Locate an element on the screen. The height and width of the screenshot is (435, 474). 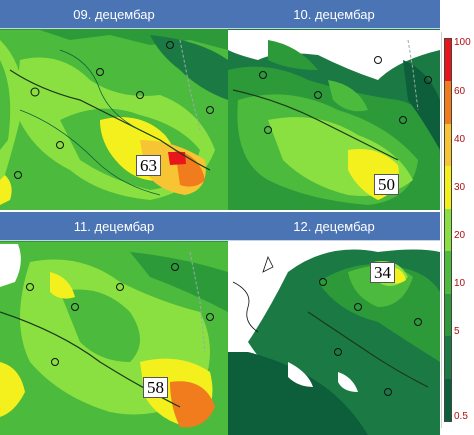
panel-title-dec09: 09. децембар is located at coordinates (114, 14).